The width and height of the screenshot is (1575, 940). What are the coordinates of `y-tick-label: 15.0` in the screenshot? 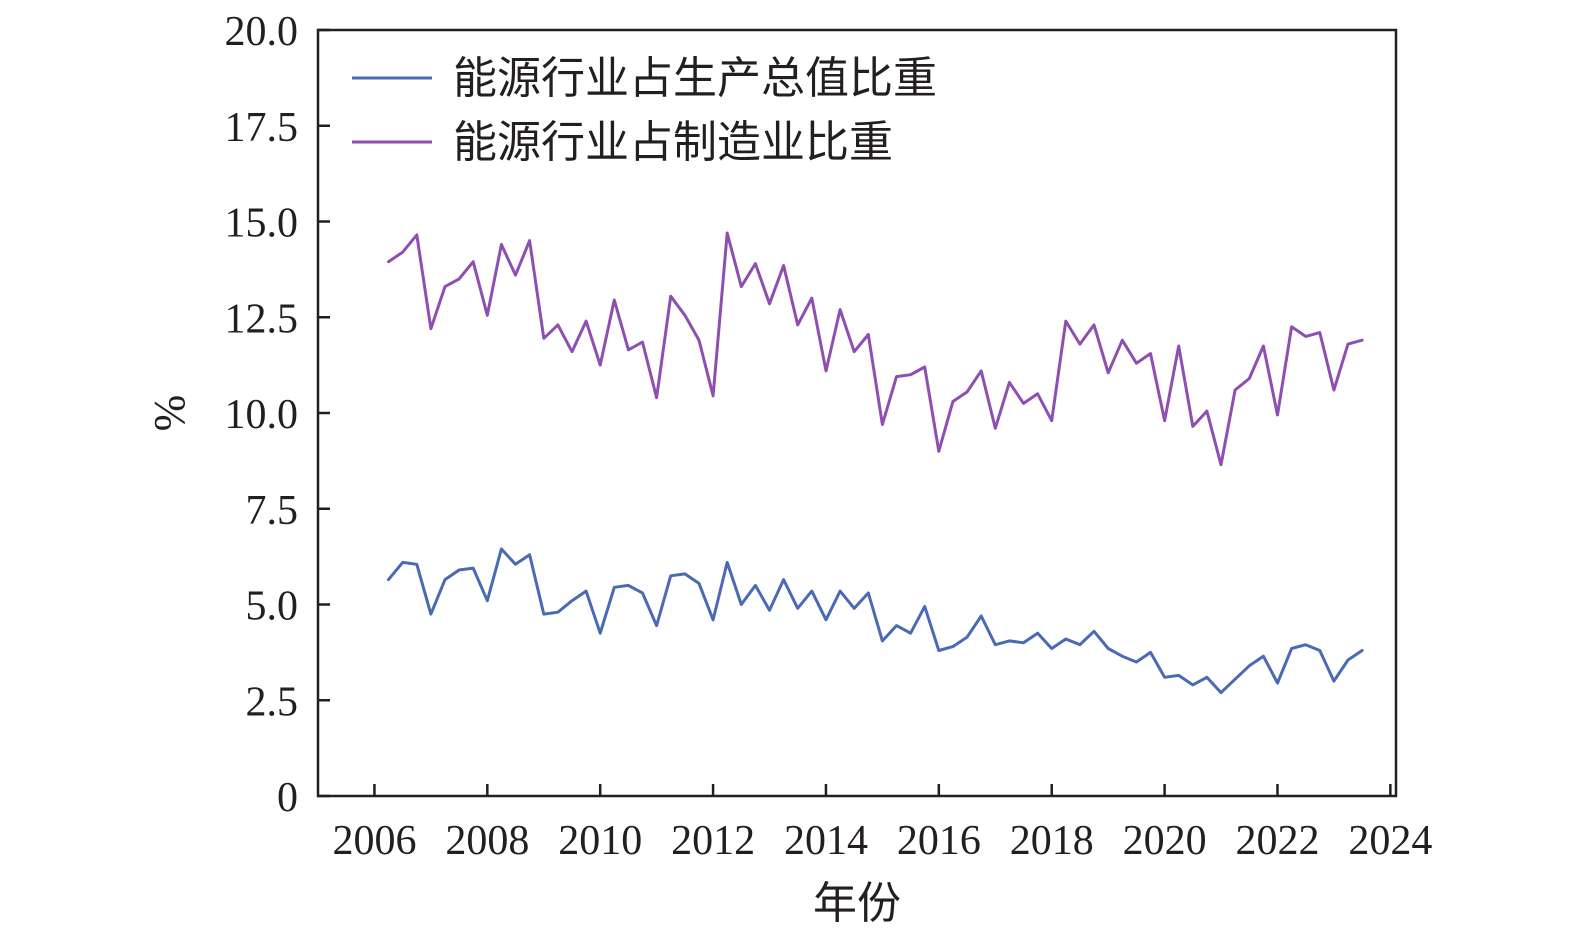 It's located at (262, 224).